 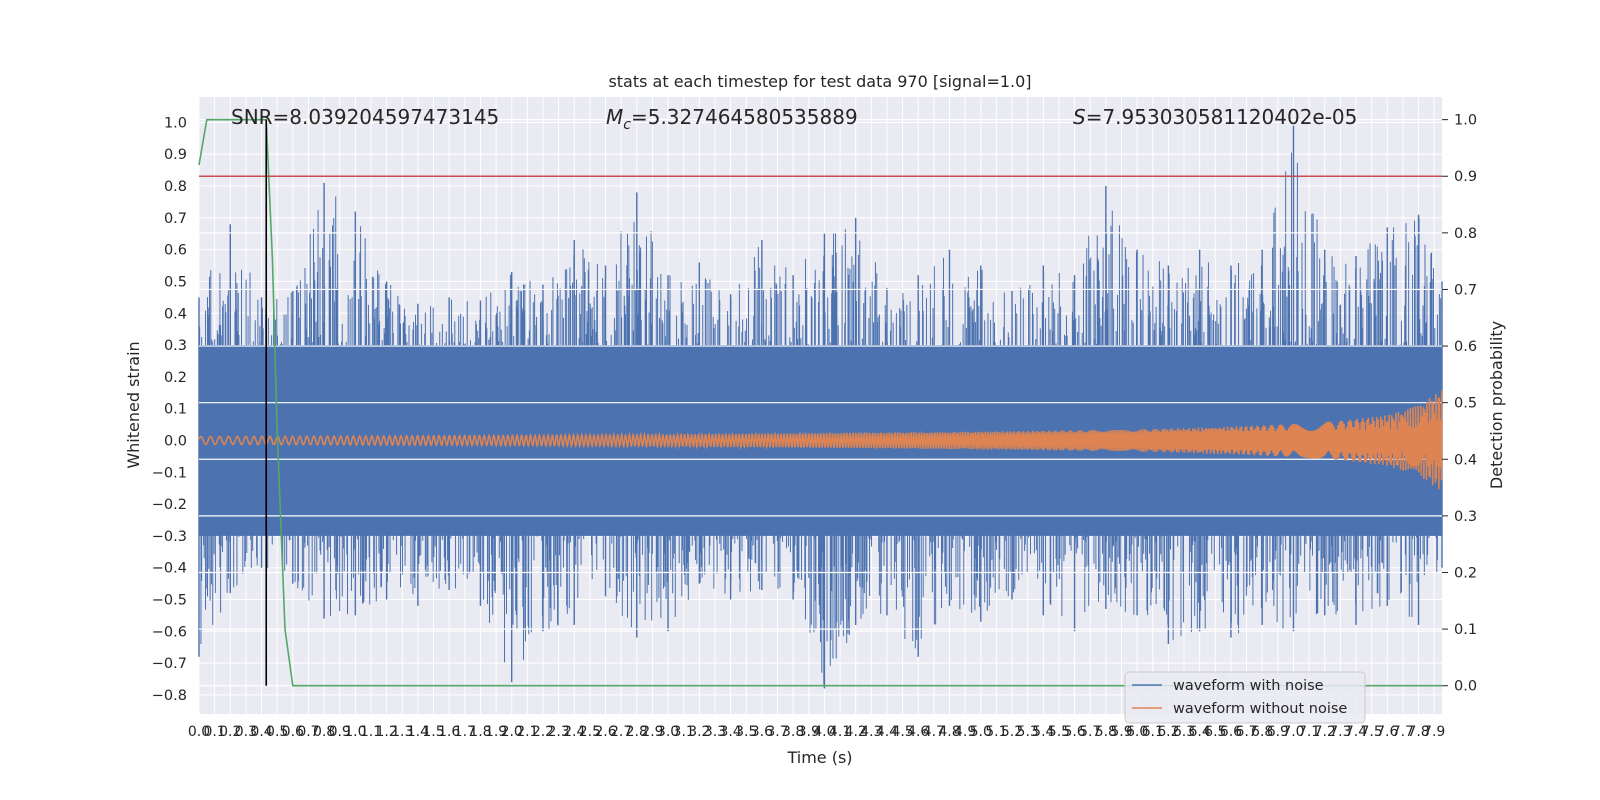 What do you see at coordinates (871, 732) in the screenshot?
I see `x-tick-label: 4.3` at bounding box center [871, 732].